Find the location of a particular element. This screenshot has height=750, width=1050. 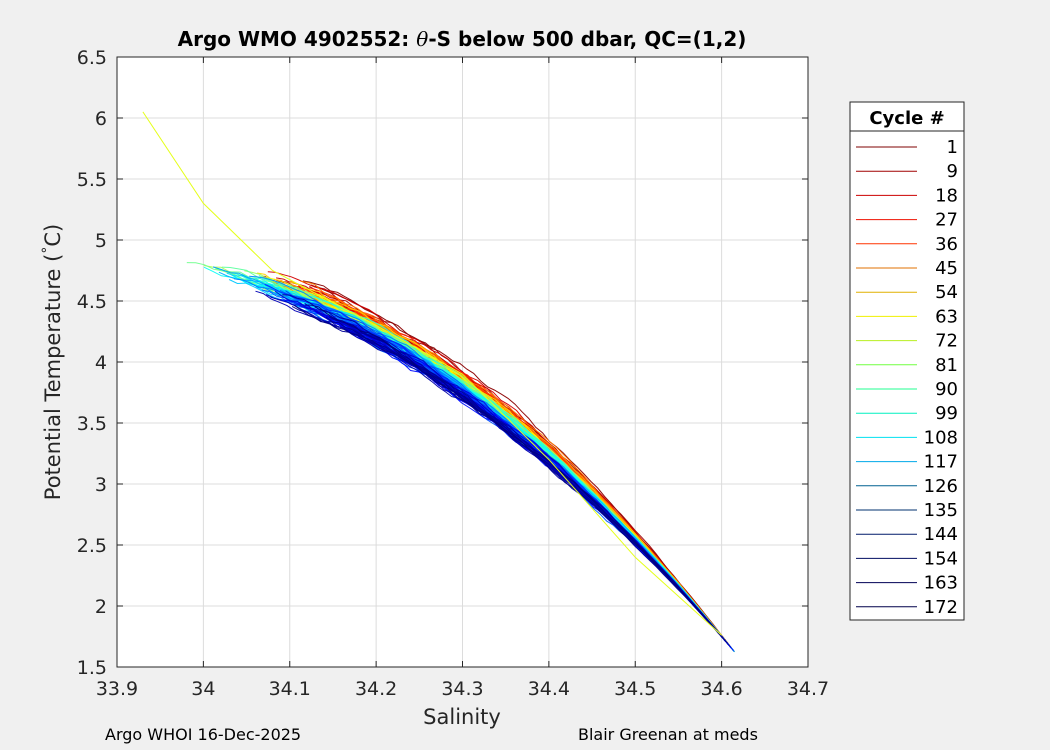

legend-entry-label: 72 is located at coordinates (946, 341).